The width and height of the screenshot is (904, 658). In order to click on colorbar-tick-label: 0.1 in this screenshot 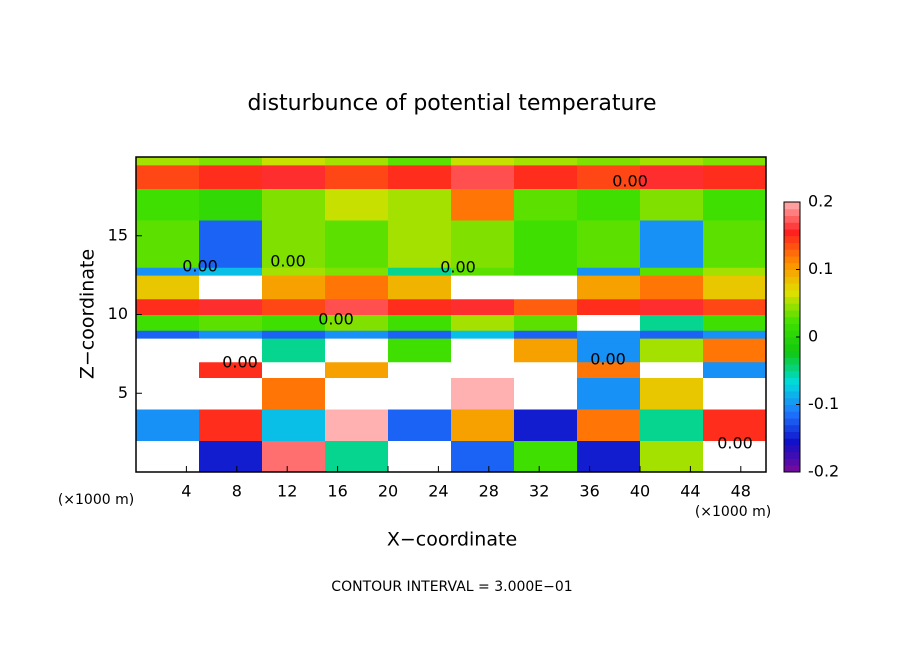, I will do `click(820, 268)`.